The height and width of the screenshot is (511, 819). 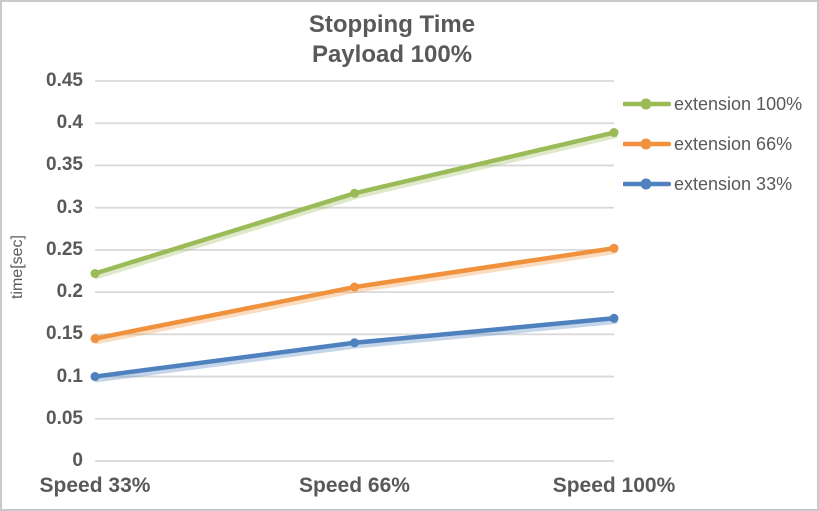 What do you see at coordinates (64, 418) in the screenshot?
I see `y-tick-label: 0.05` at bounding box center [64, 418].